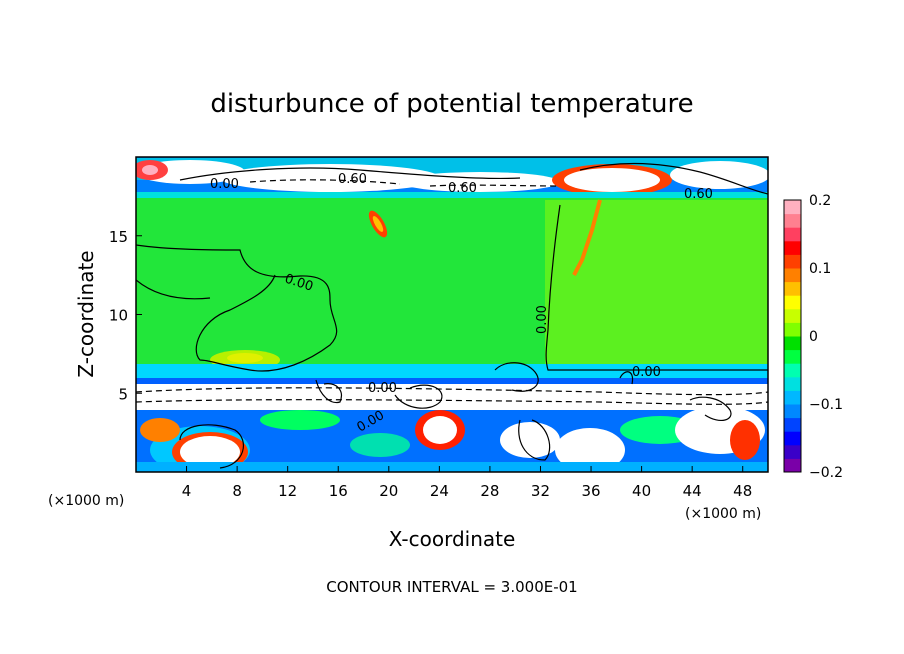 This screenshot has width=904, height=654. I want to click on y-tick-label: 15, so click(118, 237).